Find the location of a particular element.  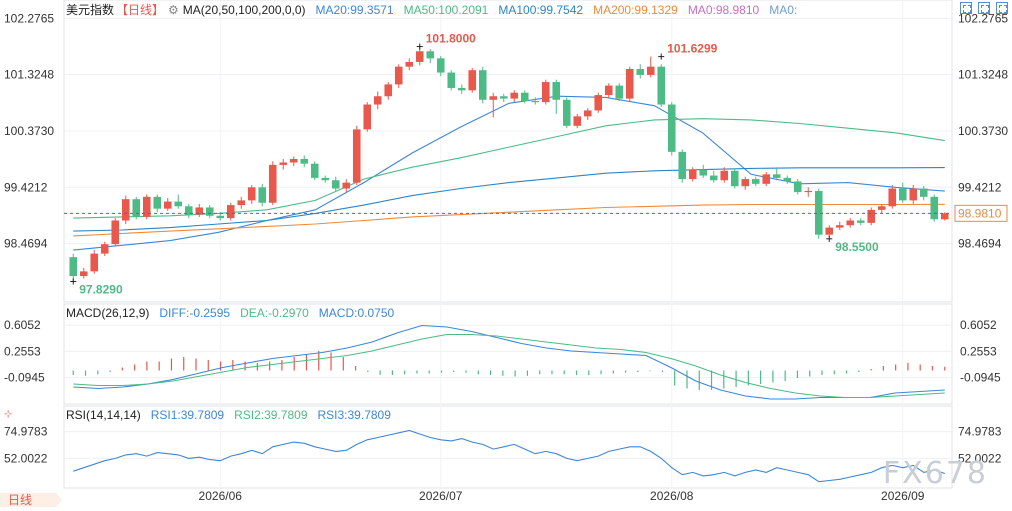

ma100-value: MA100:99.7542 is located at coordinates (541, 9).